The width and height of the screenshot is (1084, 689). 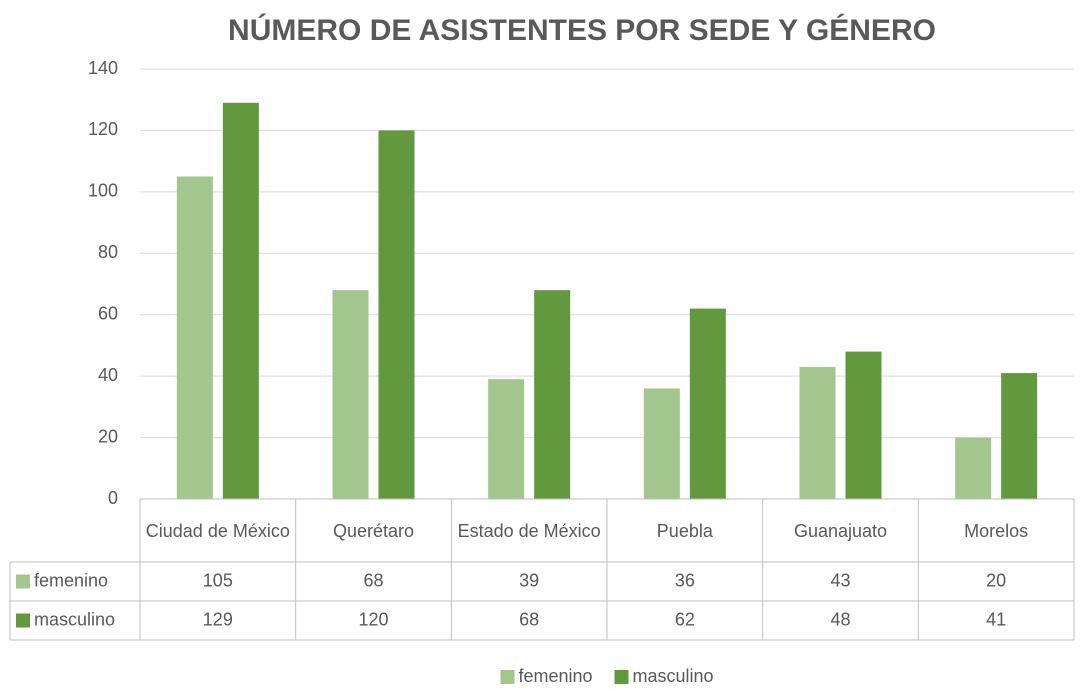 What do you see at coordinates (103, 129) in the screenshot?
I see `y-tick-label: 120` at bounding box center [103, 129].